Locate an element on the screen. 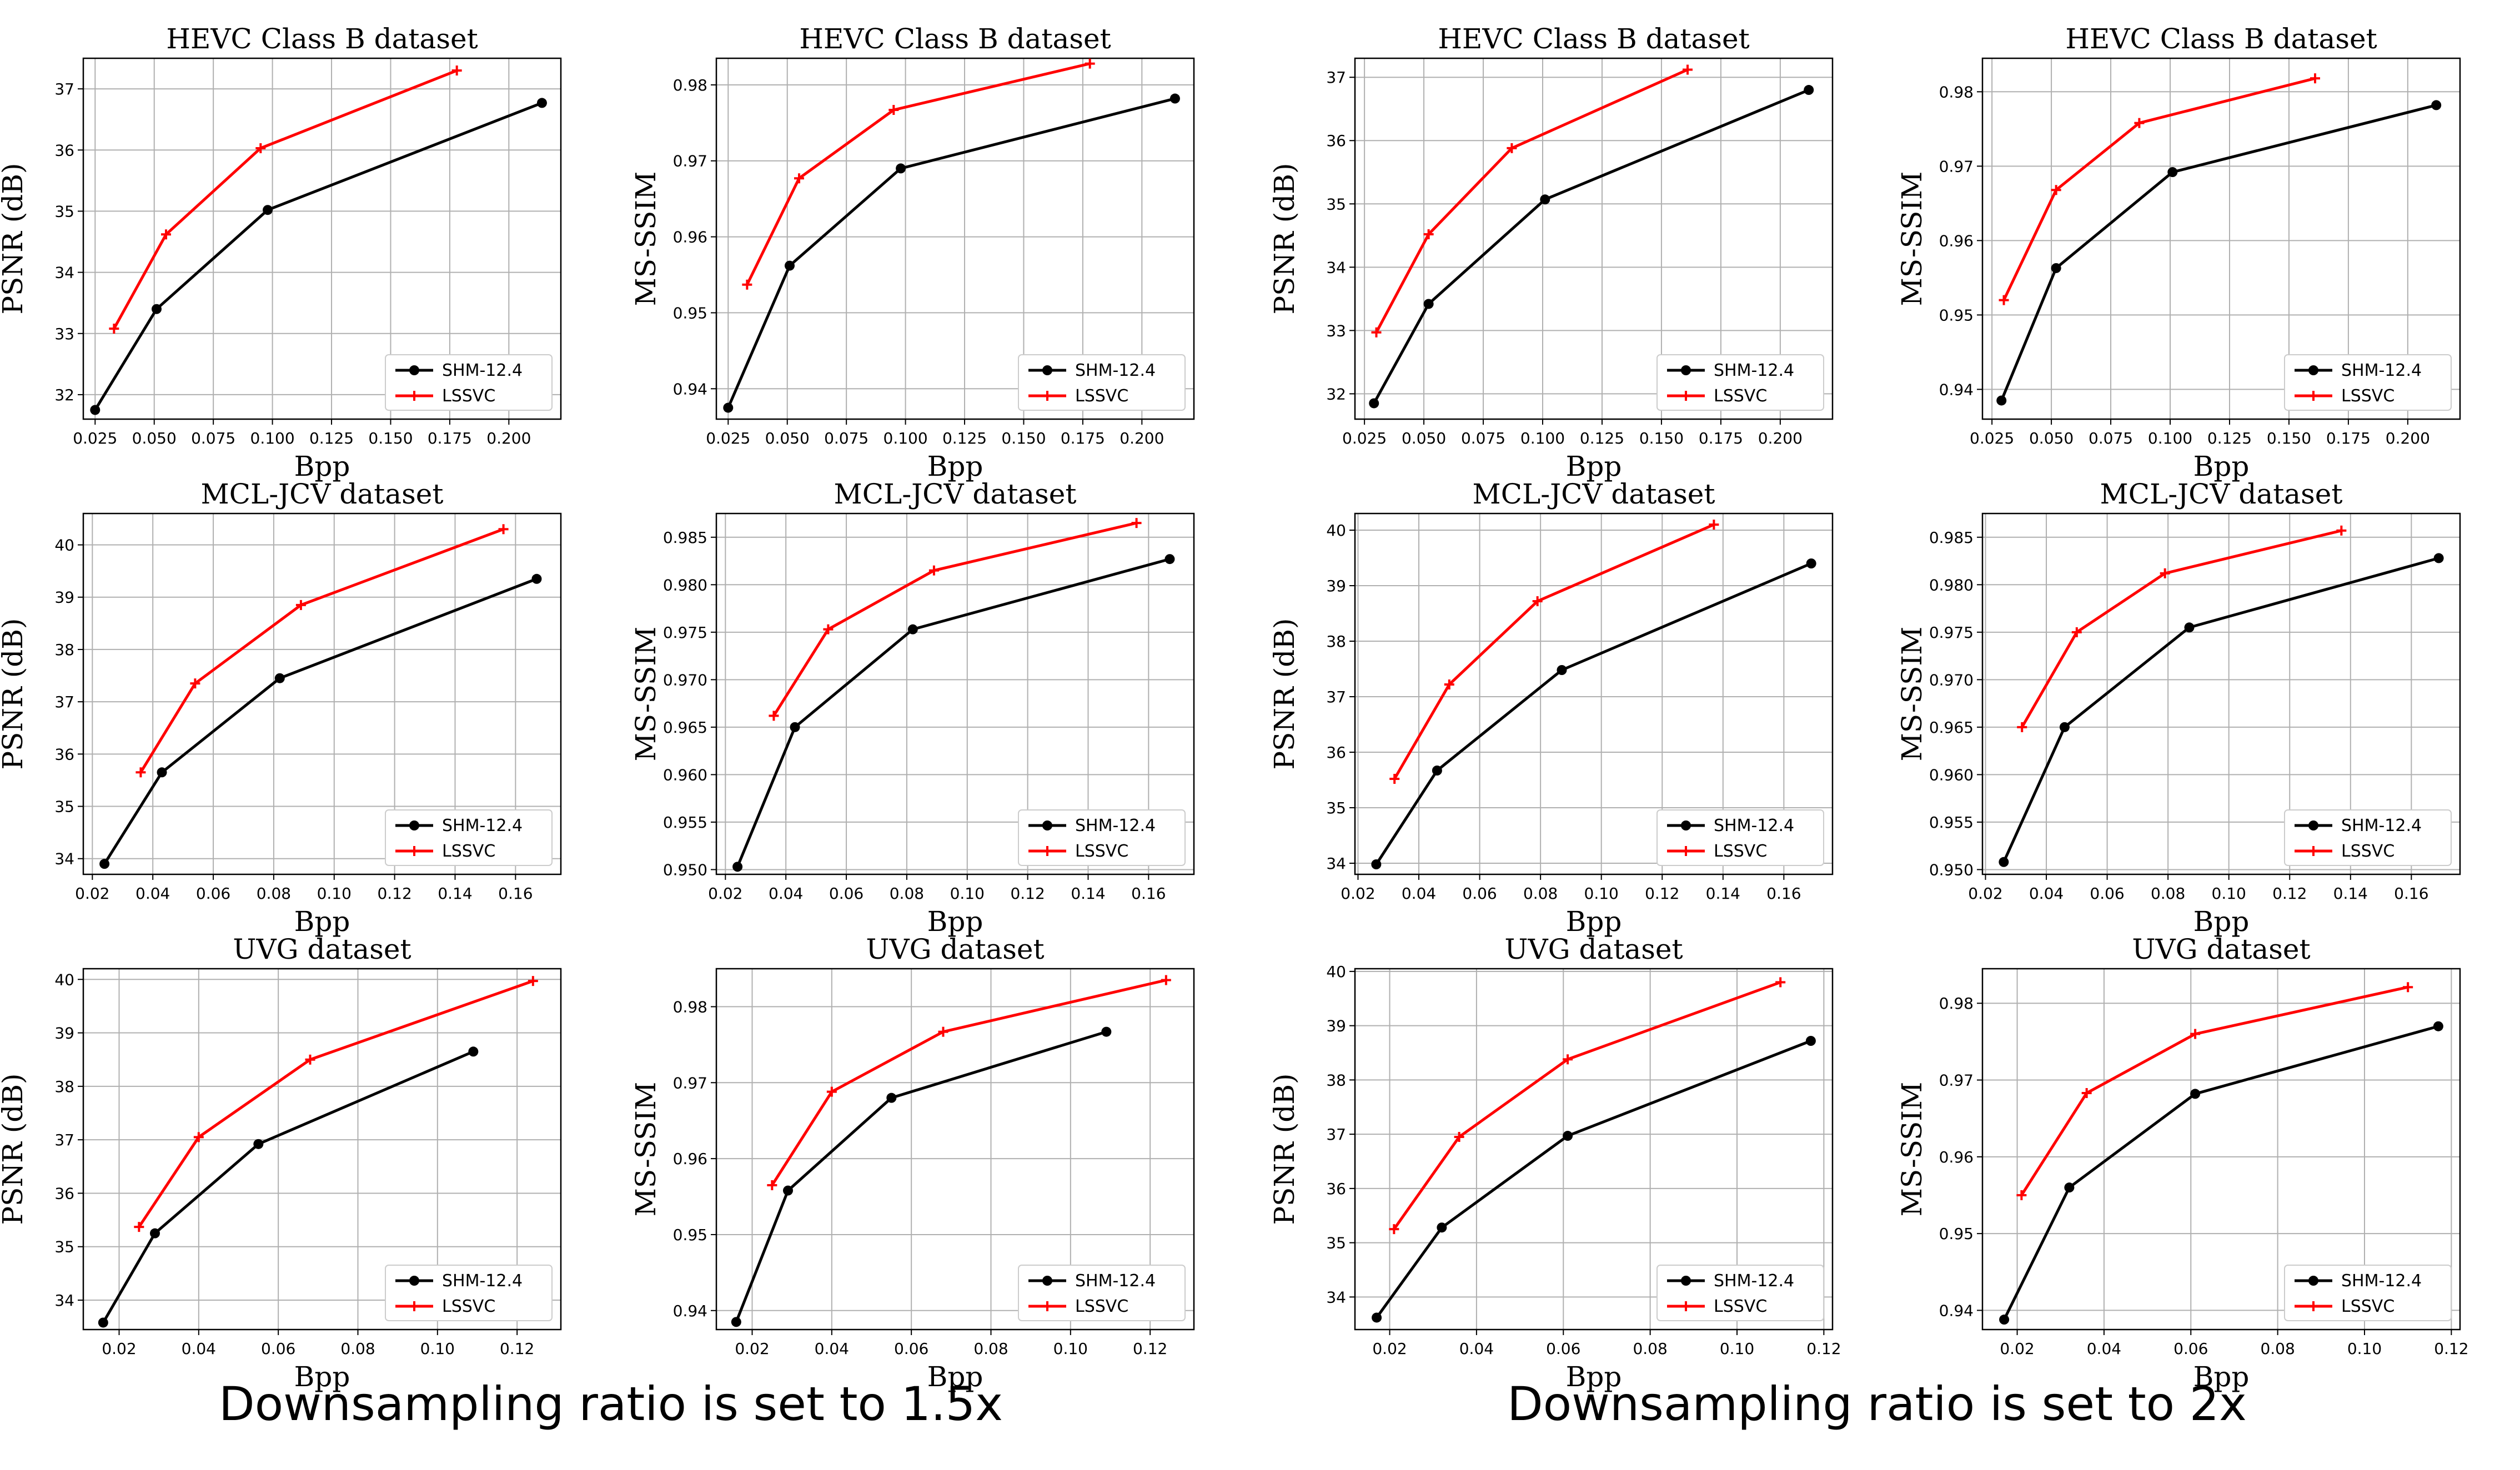 The width and height of the screenshot is (2520, 1470). x-tick-label: 0.175 is located at coordinates (2348, 438).